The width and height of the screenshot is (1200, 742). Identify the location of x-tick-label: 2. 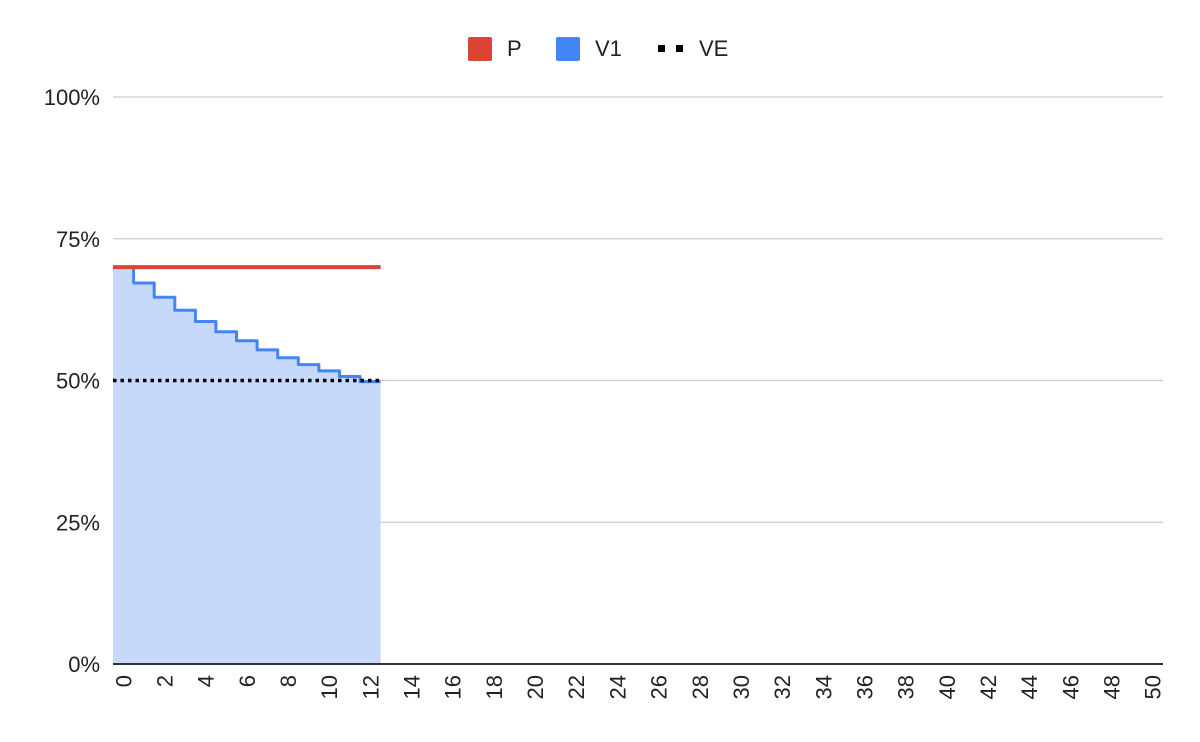
(165, 681).